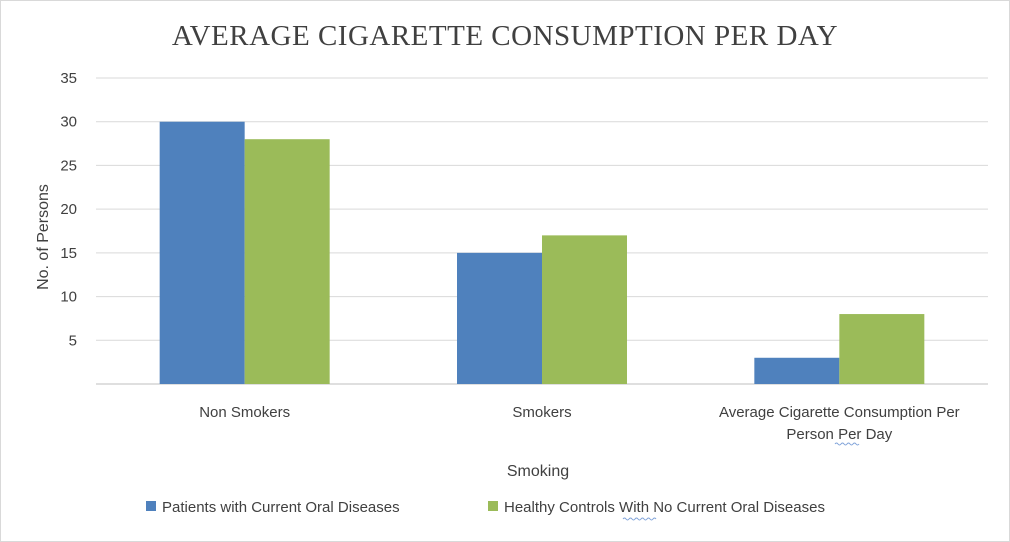 The image size is (1010, 542). What do you see at coordinates (244, 412) in the screenshot?
I see `x-category-label: Non Smokers` at bounding box center [244, 412].